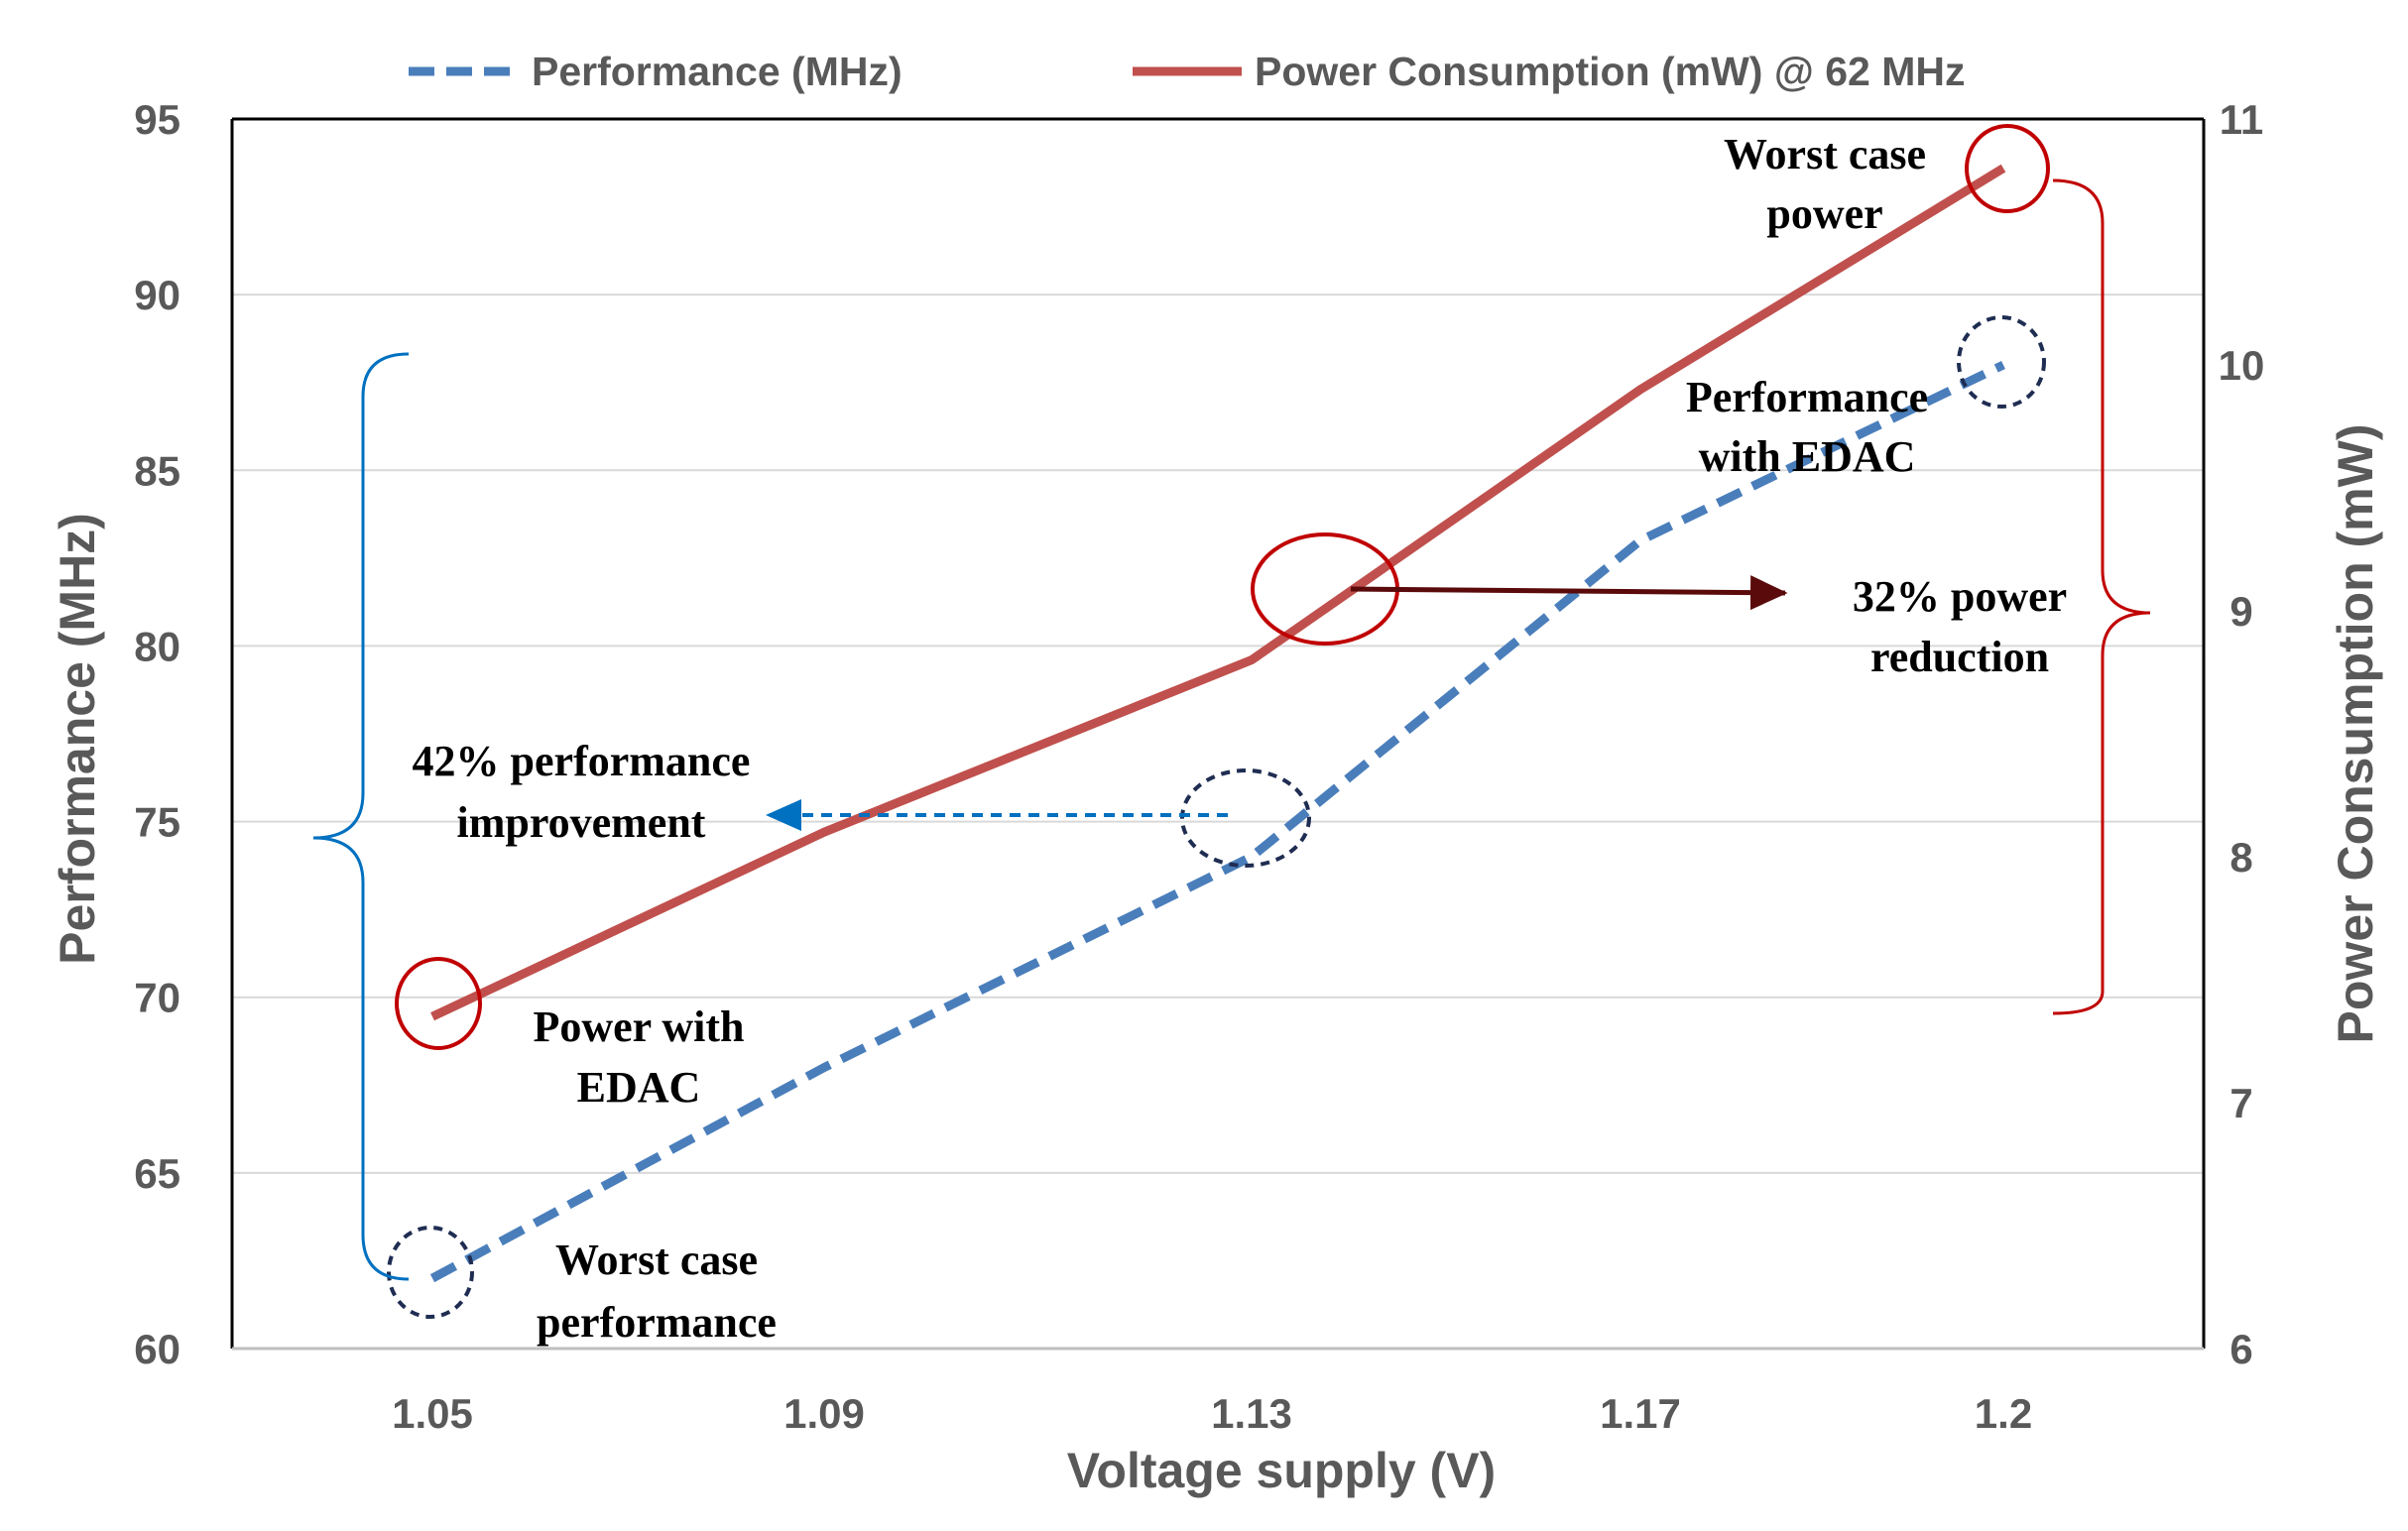  I want to click on x-tick-label: 1.09, so click(824, 1413).